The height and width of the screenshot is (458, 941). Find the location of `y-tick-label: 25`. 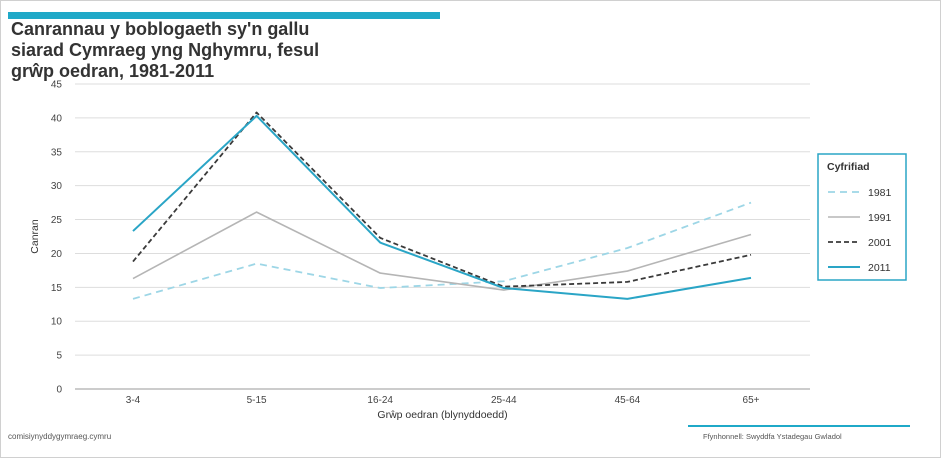

y-tick-label: 25 is located at coordinates (57, 220).